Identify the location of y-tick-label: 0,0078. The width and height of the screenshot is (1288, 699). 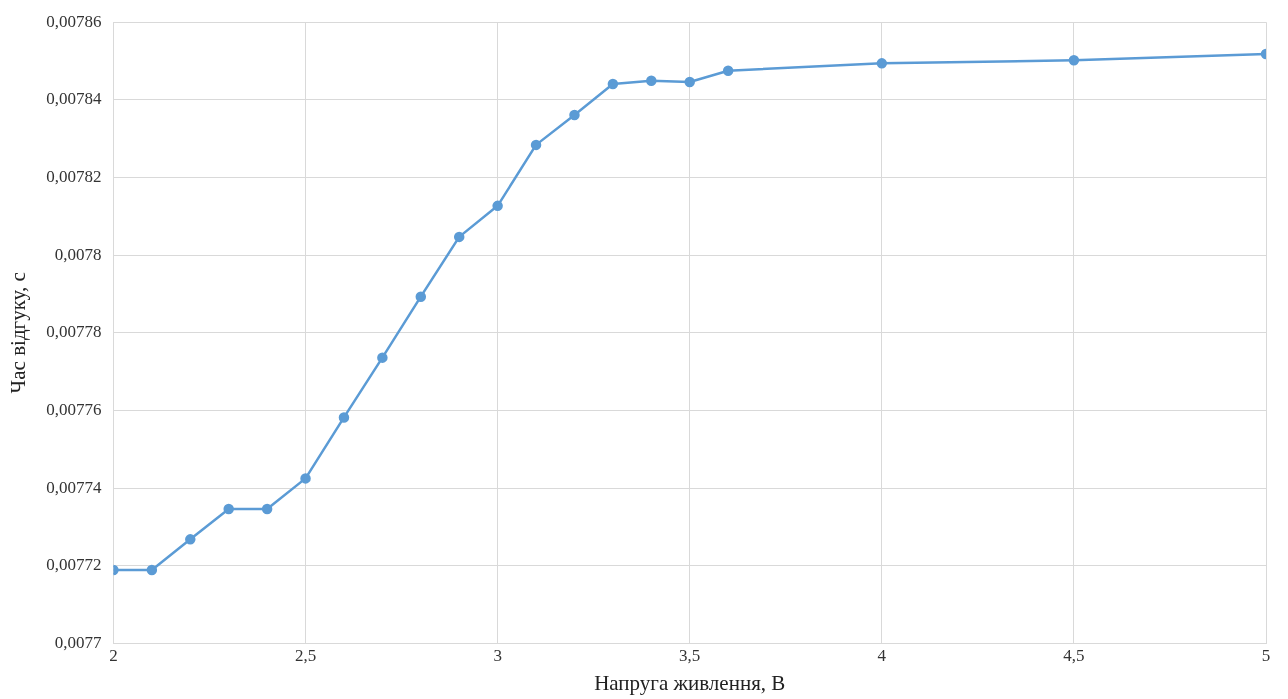
(78, 254).